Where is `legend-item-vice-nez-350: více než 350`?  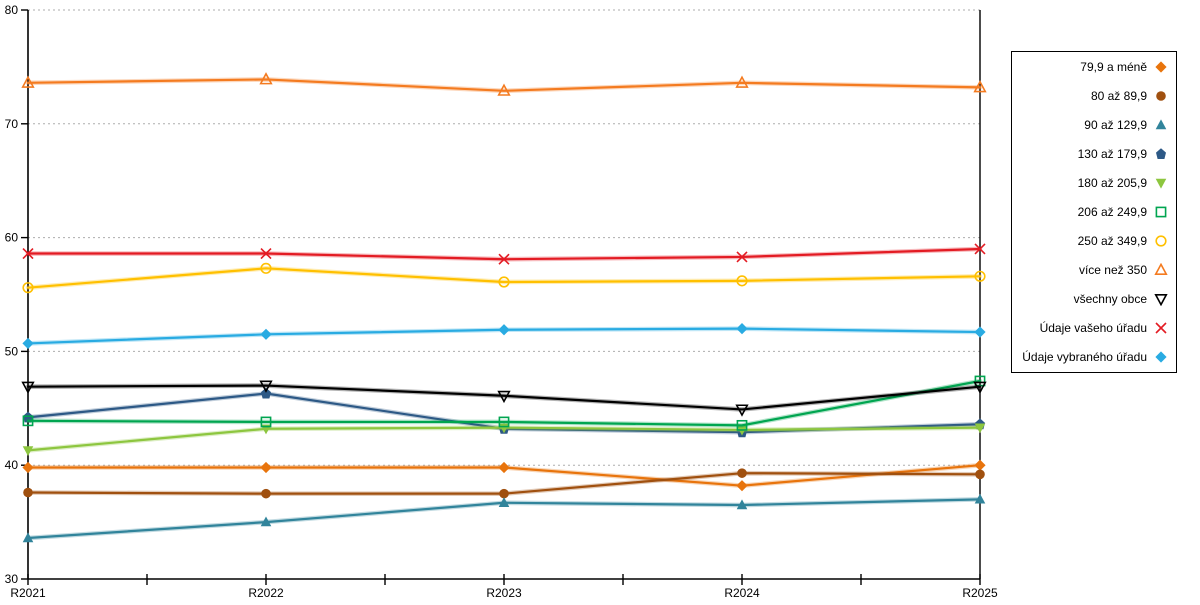
legend-item-vice-nez-350: více než 350 is located at coordinates (1094, 270).